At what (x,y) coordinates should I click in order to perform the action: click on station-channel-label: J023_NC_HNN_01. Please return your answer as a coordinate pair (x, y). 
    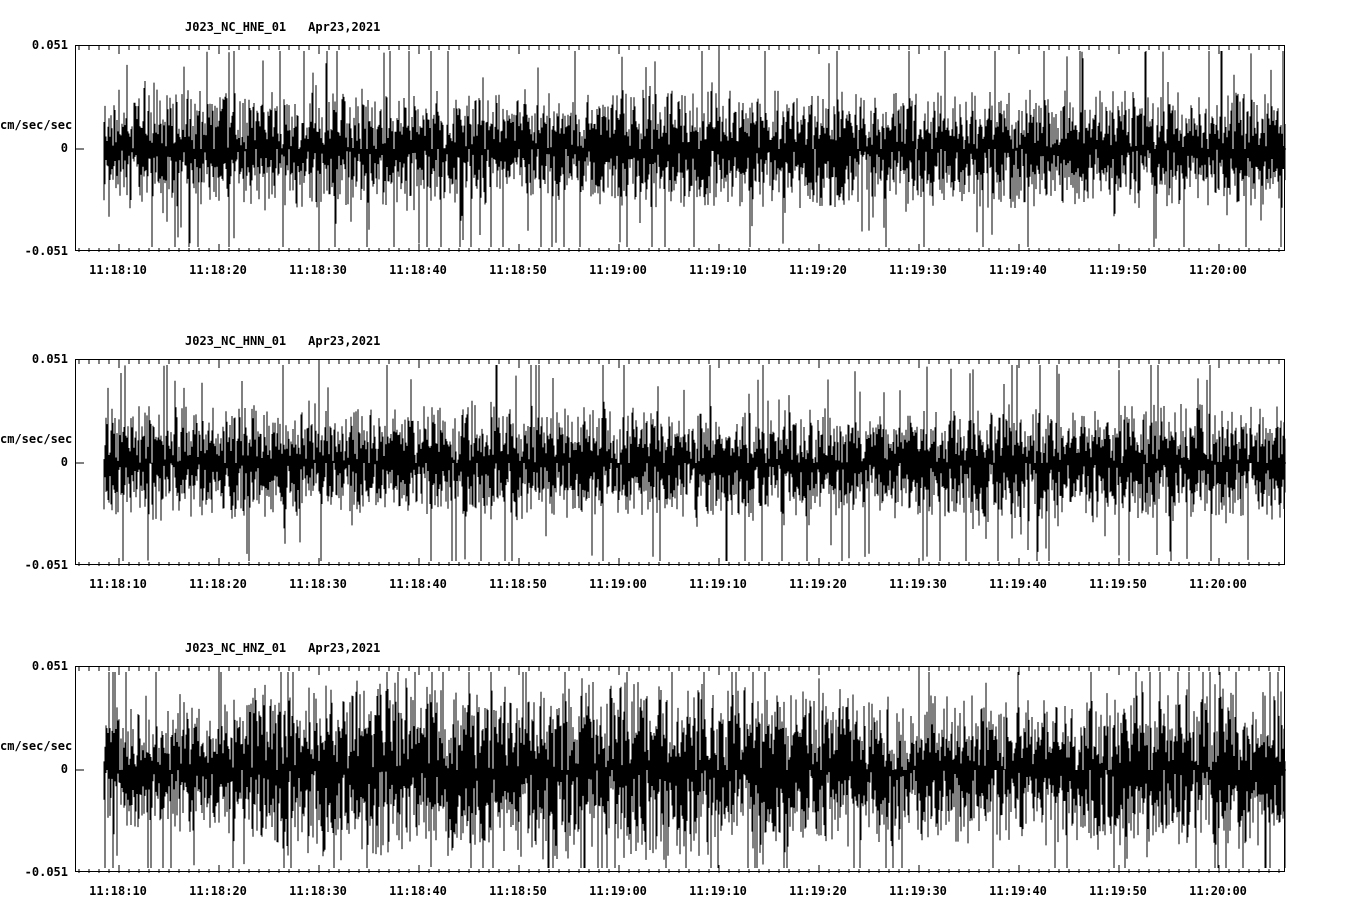
    Looking at the image, I should click on (236, 341).